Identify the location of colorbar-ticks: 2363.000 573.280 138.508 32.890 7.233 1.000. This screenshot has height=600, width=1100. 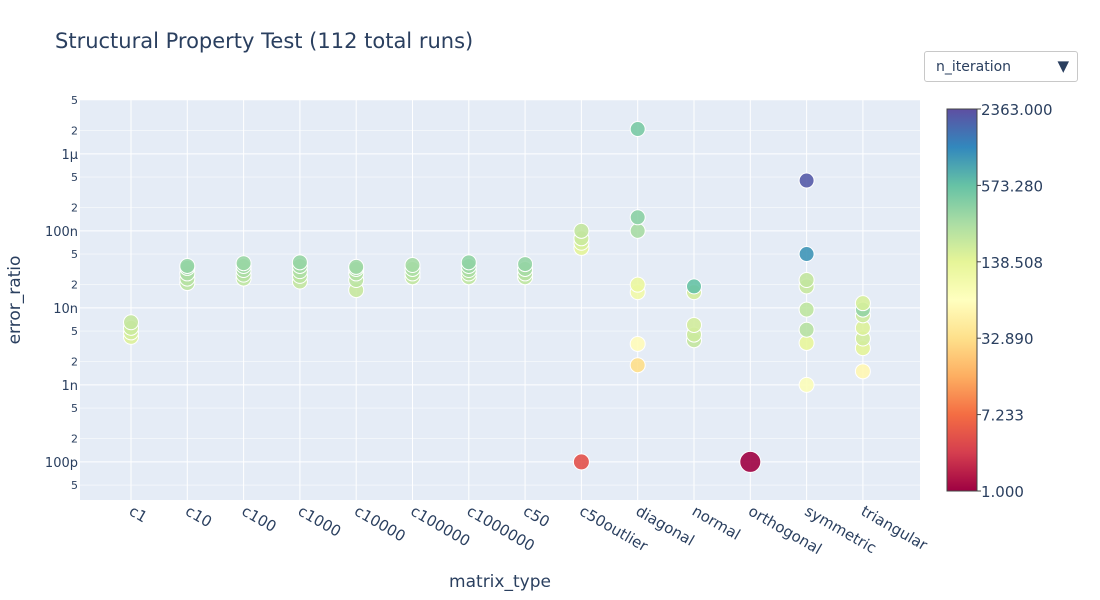
(1015, 301).